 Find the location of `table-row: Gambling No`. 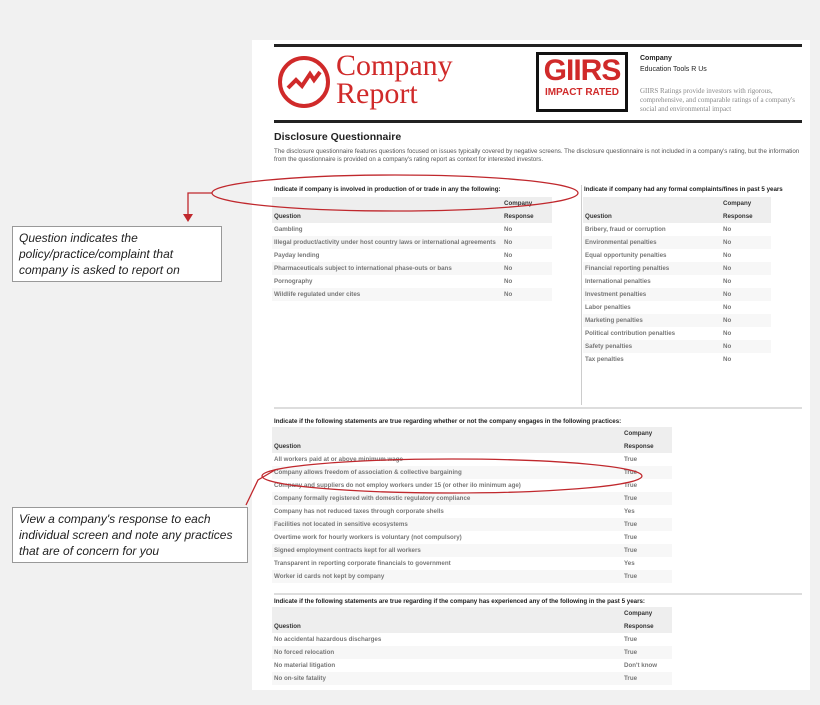

table-row: Gambling No is located at coordinates (412, 229).